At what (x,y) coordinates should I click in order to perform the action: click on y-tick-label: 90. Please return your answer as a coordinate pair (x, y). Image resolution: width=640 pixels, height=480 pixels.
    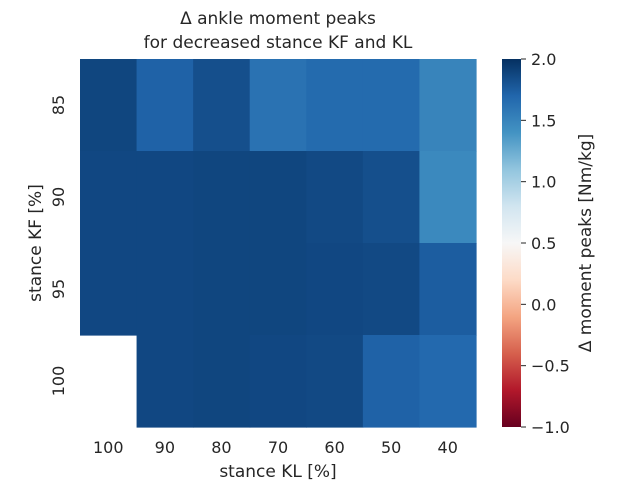
    Looking at the image, I should click on (58, 197).